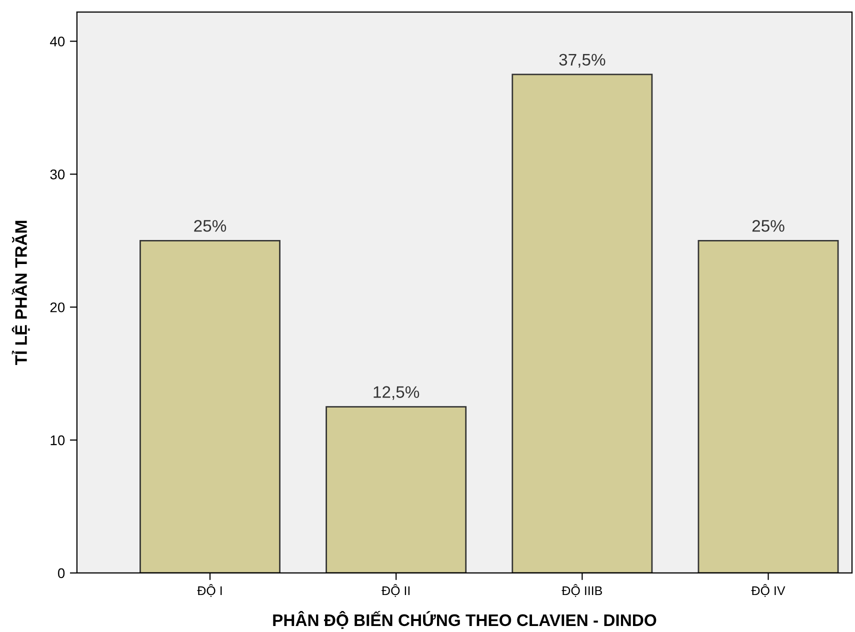 This screenshot has height=632, width=855. What do you see at coordinates (768, 590) in the screenshot?
I see `x-tick-label: ĐỘ IV` at bounding box center [768, 590].